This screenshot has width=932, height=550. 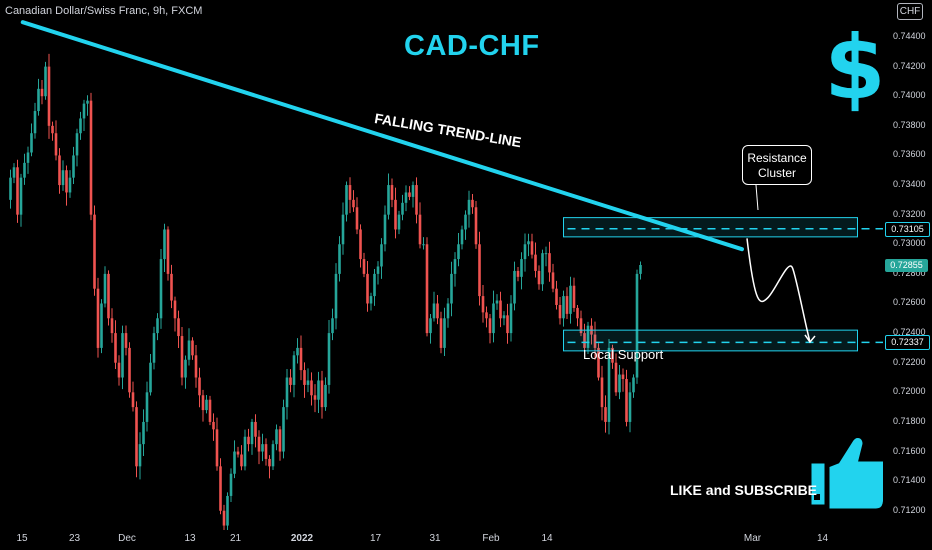 What do you see at coordinates (909, 391) in the screenshot?
I see `price-tick-label: 0.72000` at bounding box center [909, 391].